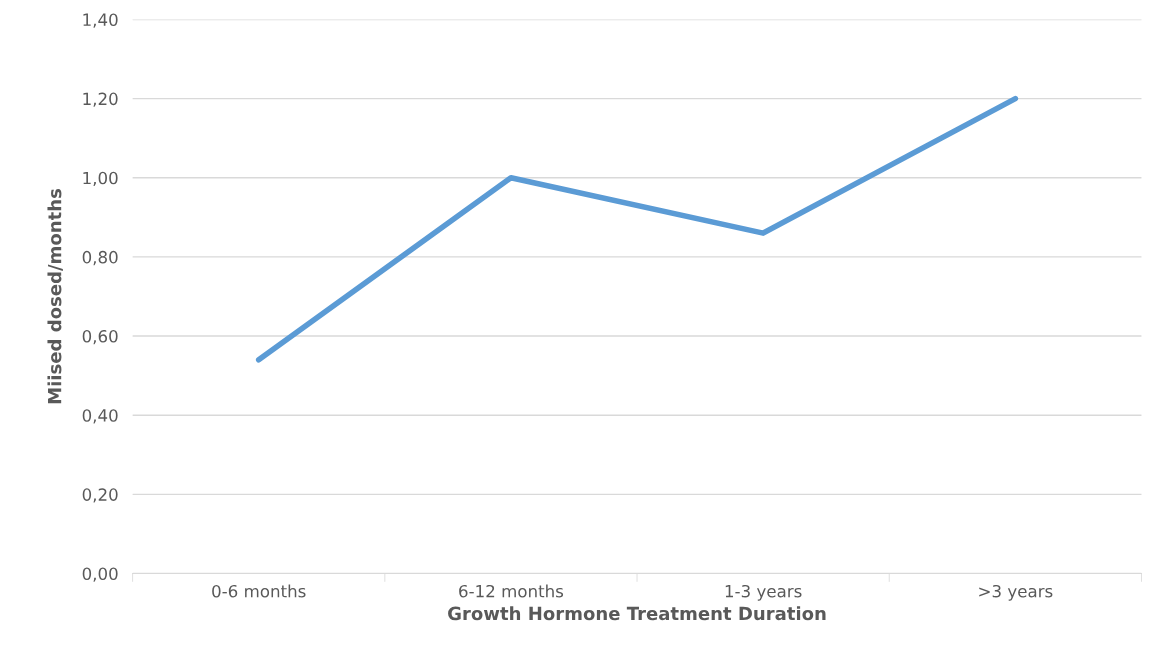 The width and height of the screenshot is (1153, 648). What do you see at coordinates (511, 591) in the screenshot?
I see `x-tick-label: 6-12 months` at bounding box center [511, 591].